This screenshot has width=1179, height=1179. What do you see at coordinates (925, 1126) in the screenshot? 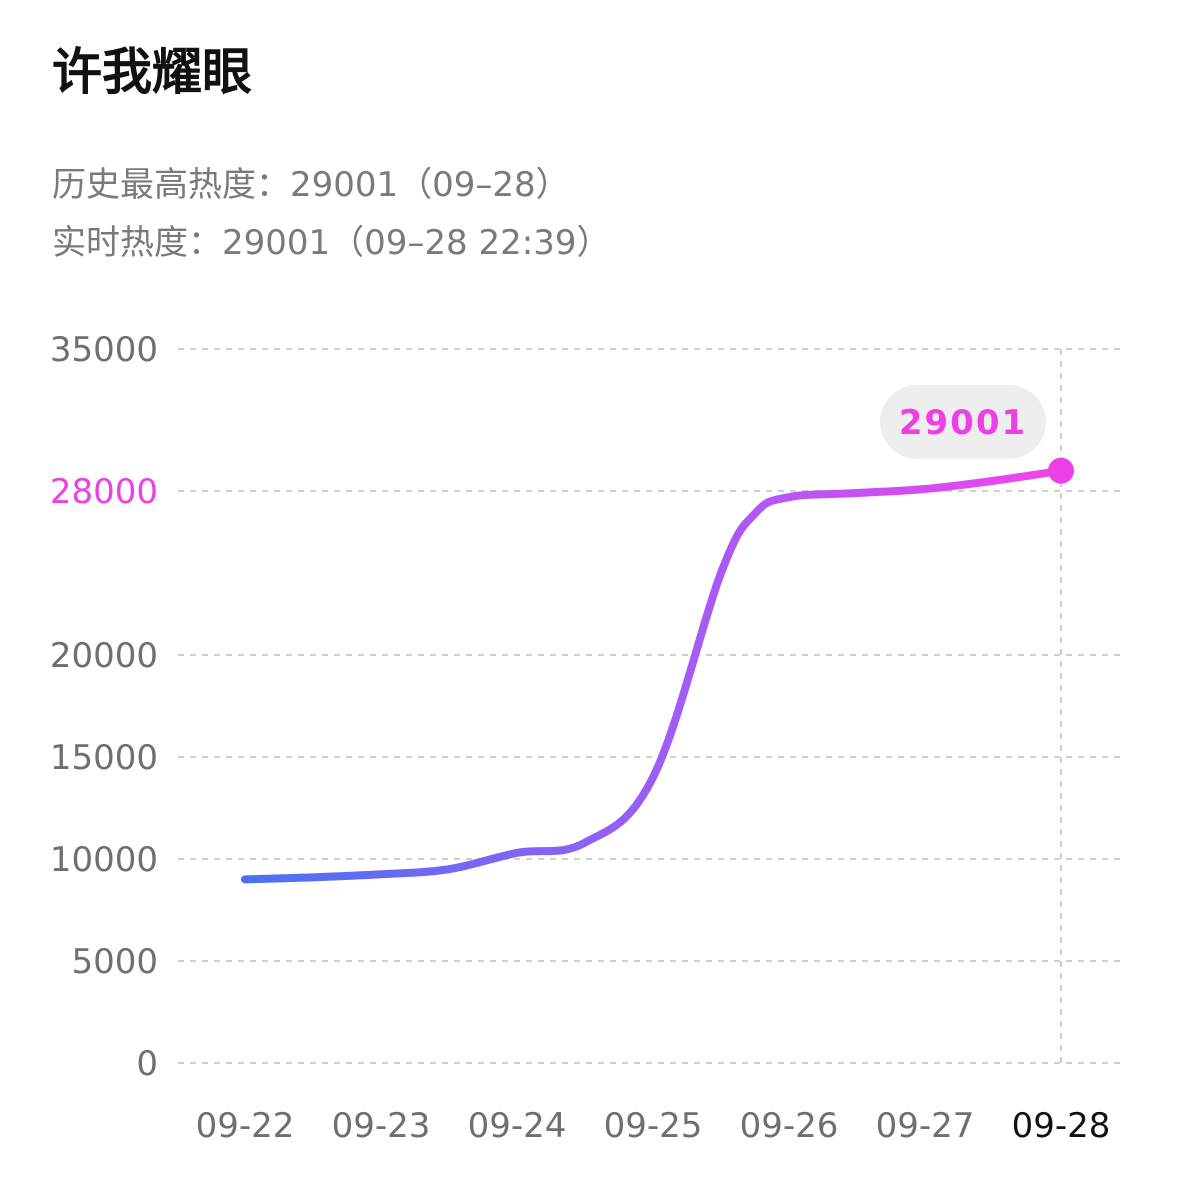
I see `x-tick-09-27: 09-27` at bounding box center [925, 1126].